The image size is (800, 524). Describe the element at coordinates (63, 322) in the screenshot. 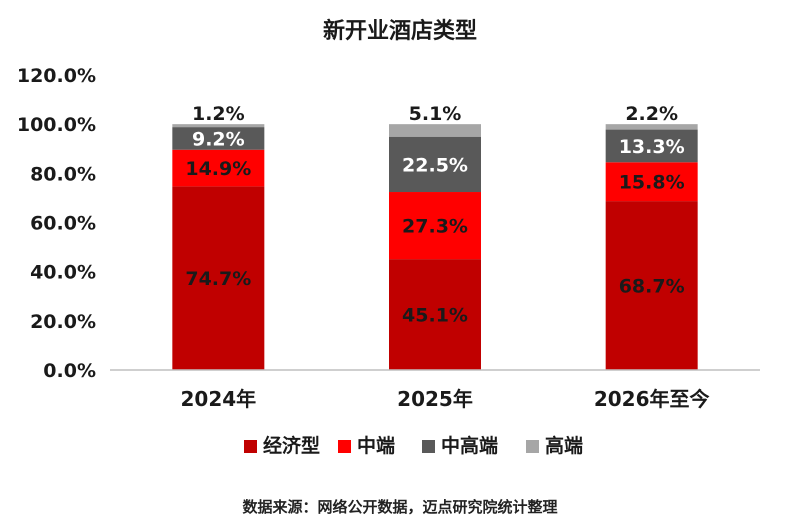

I see `y-tick-label: 20.0%` at that location.